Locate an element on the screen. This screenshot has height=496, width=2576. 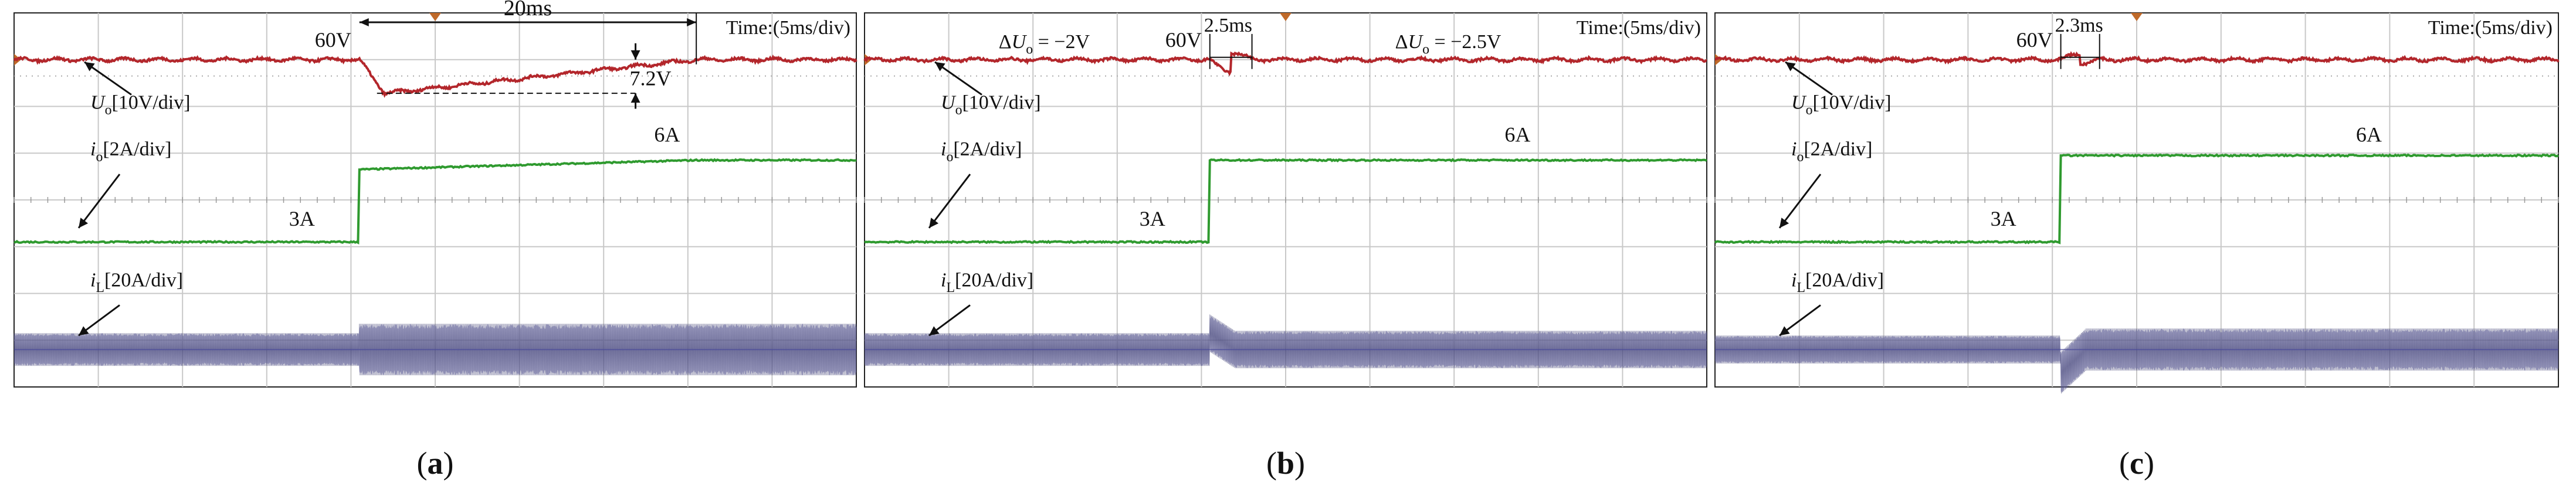
dip-value-label: 7.2V is located at coordinates (651, 78).